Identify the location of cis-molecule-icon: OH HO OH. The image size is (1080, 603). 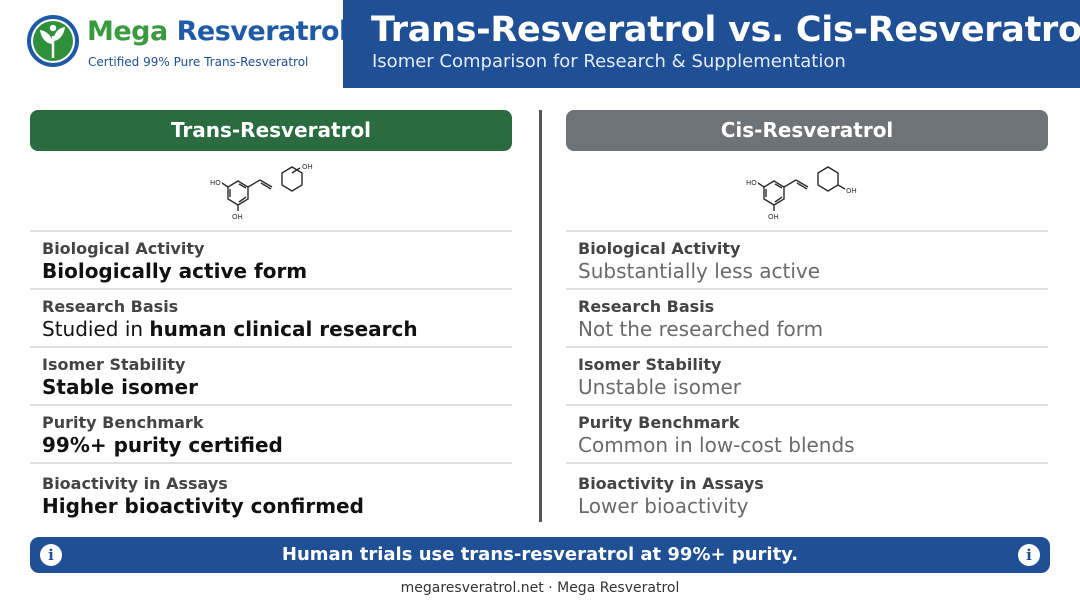
(801, 193).